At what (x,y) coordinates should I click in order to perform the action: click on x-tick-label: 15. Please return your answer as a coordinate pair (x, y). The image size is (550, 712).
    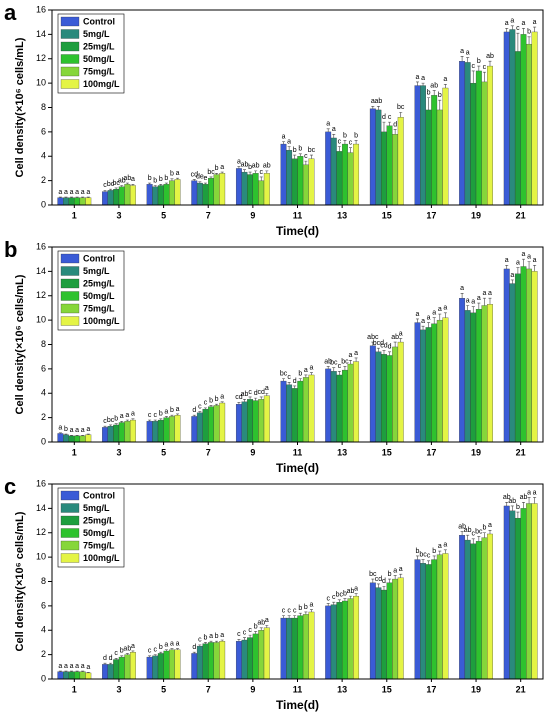
    Looking at the image, I should click on (387, 452).